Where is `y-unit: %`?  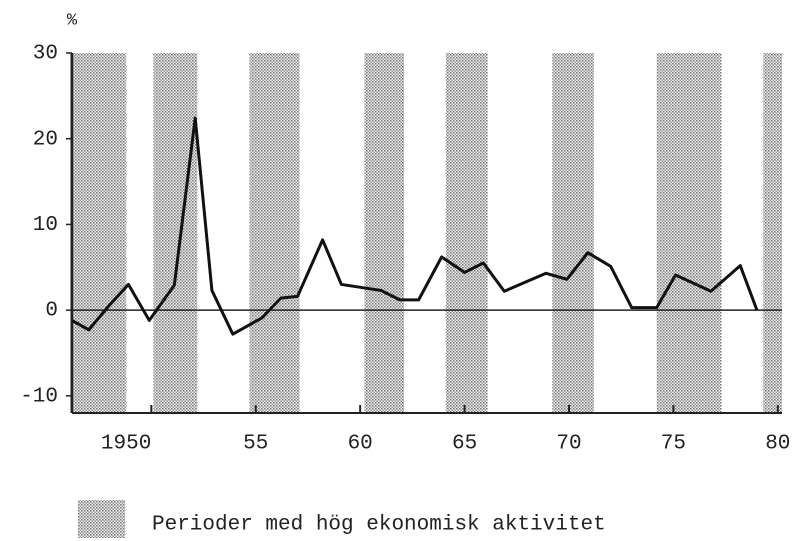 y-unit: % is located at coordinates (72, 20).